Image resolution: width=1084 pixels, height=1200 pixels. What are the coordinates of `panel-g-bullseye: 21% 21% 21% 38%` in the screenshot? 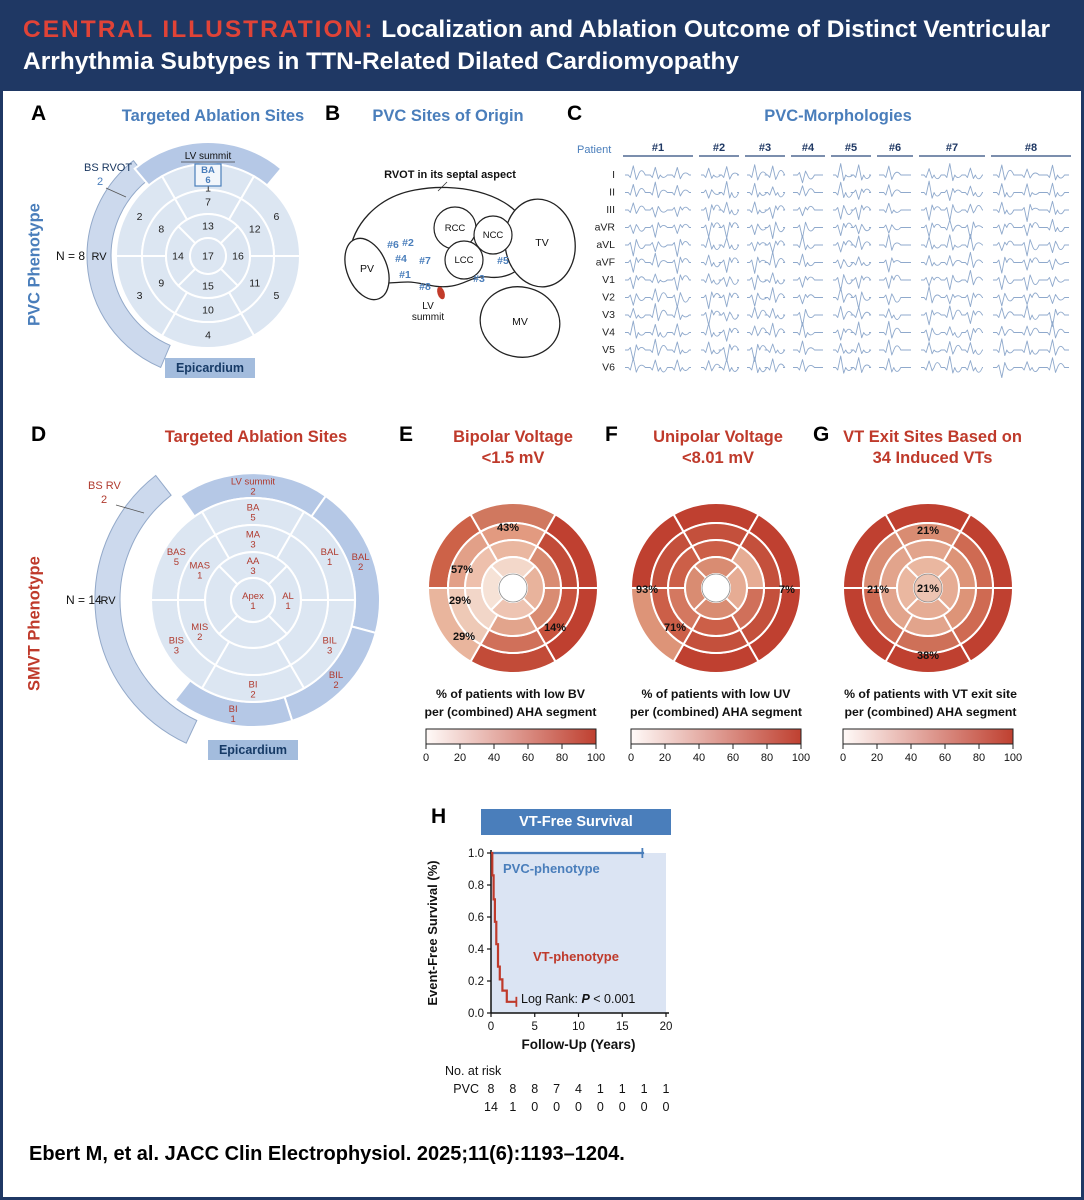 It's located at (928, 588).